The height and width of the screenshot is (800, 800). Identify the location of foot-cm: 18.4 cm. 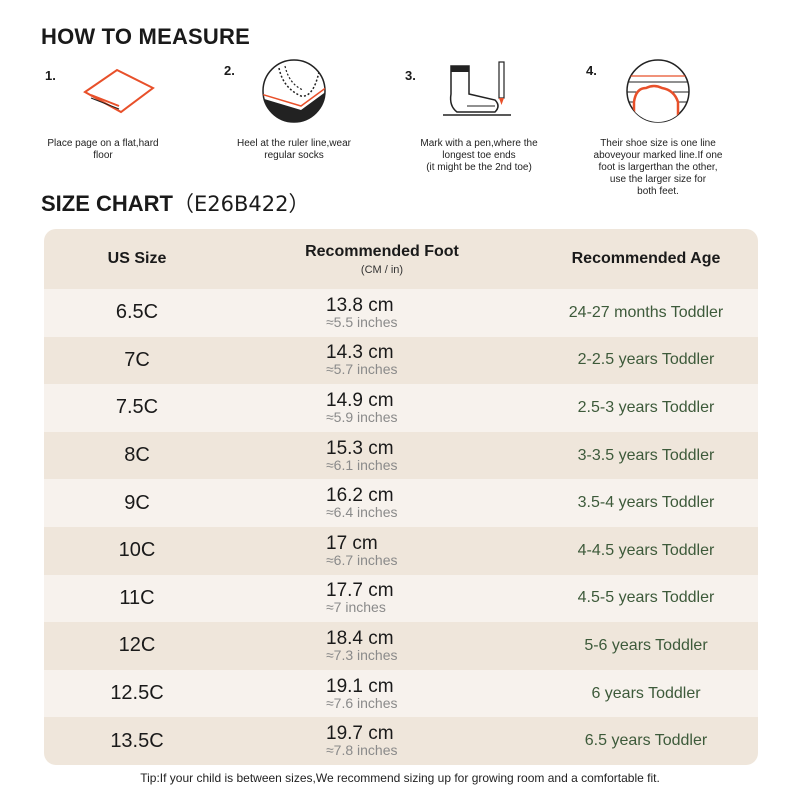
(360, 638).